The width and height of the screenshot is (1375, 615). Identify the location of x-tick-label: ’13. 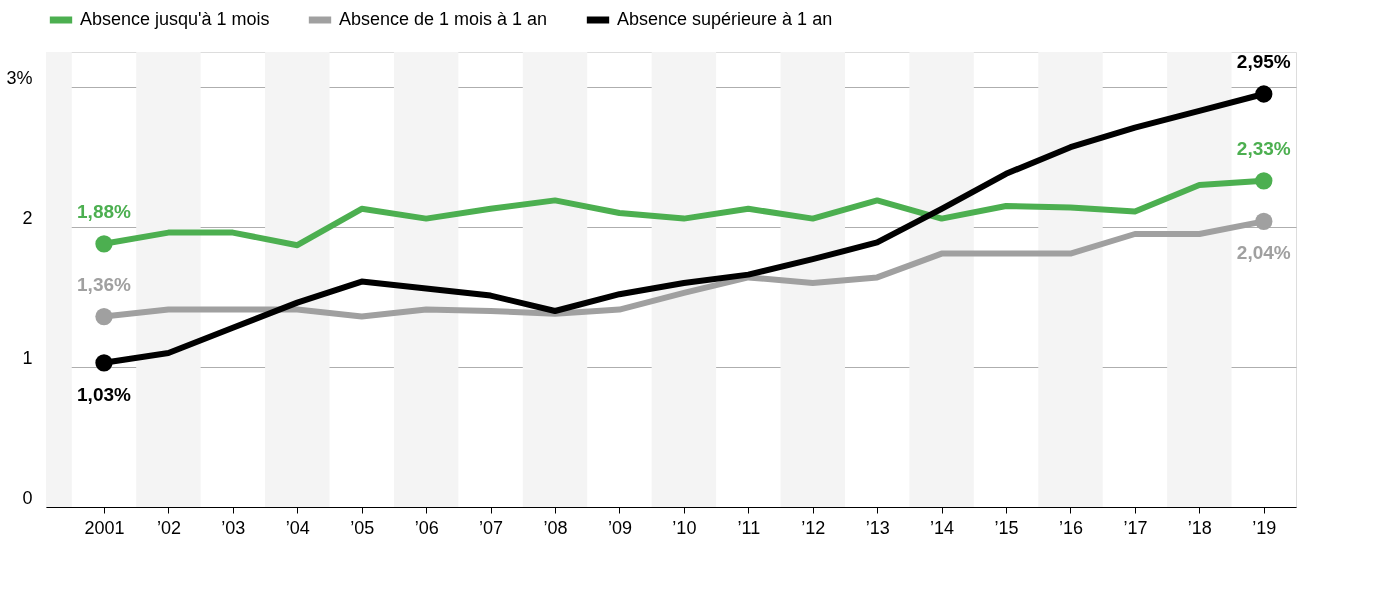
(877, 527).